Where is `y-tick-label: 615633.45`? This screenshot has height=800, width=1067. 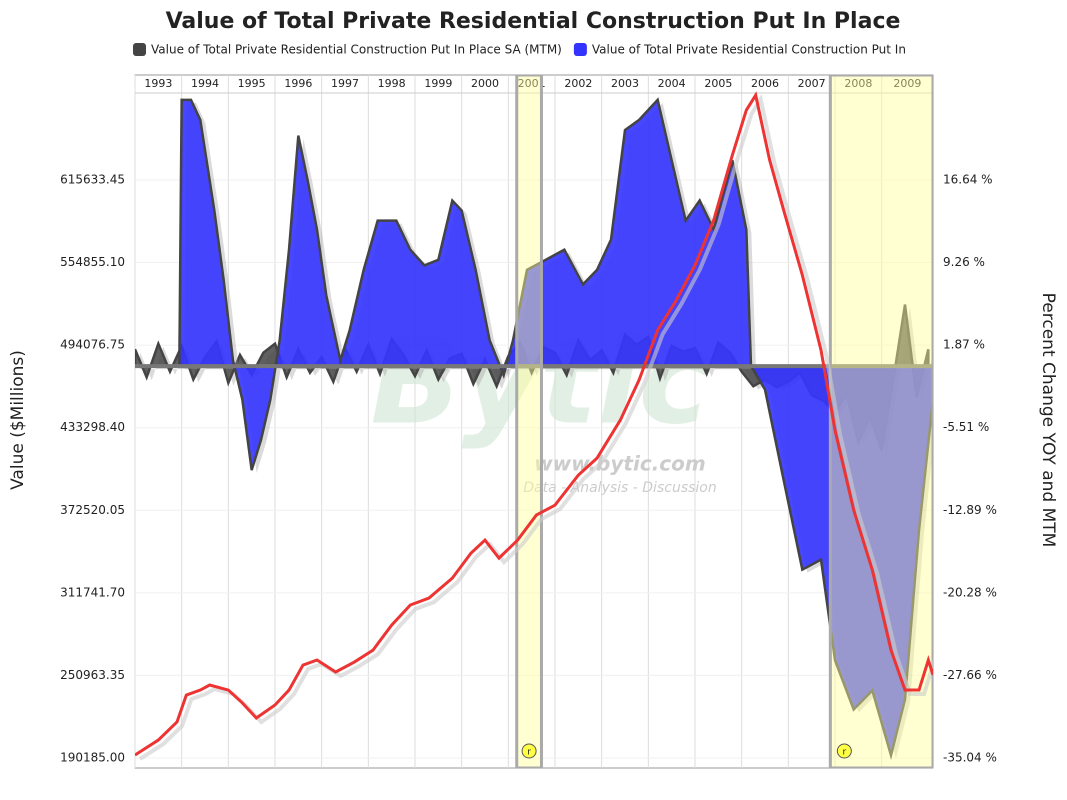
y-tick-label: 615633.45 is located at coordinates (92, 179).